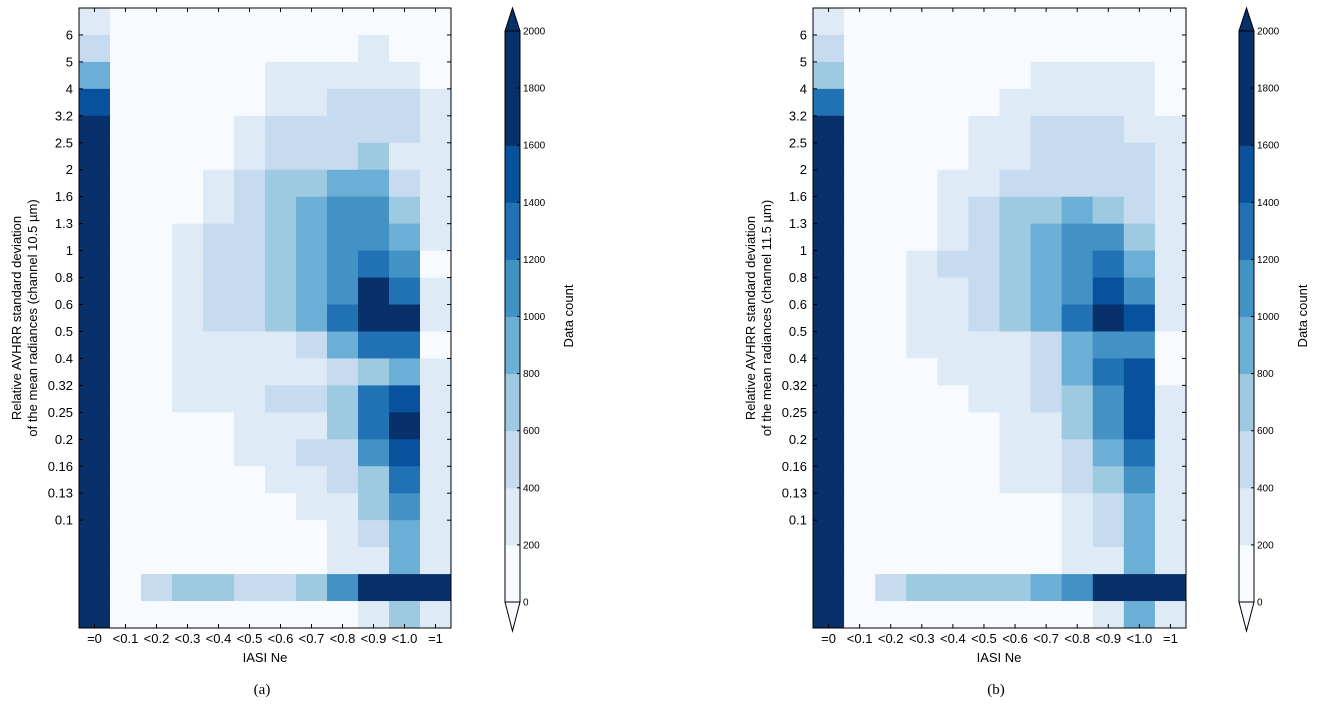 Image resolution: width=1331 pixels, height=709 pixels. What do you see at coordinates (60, 493) in the screenshot?
I see `y-tick-label: 0.13` at bounding box center [60, 493].